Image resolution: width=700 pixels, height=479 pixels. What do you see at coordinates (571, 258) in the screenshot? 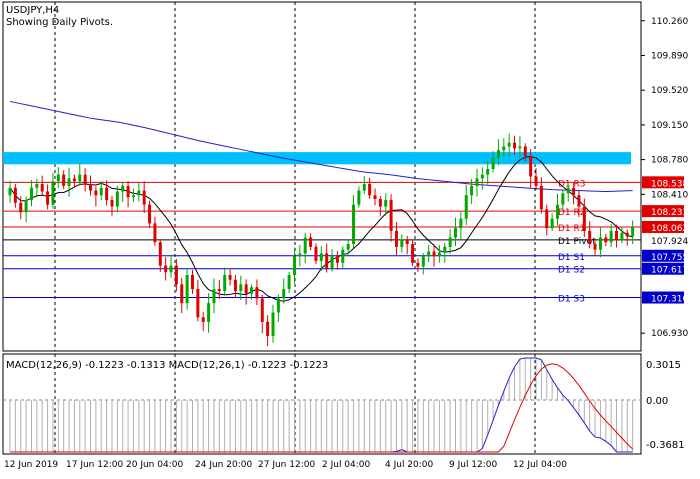
I see `pivot-label: D1 S1` at bounding box center [571, 258].